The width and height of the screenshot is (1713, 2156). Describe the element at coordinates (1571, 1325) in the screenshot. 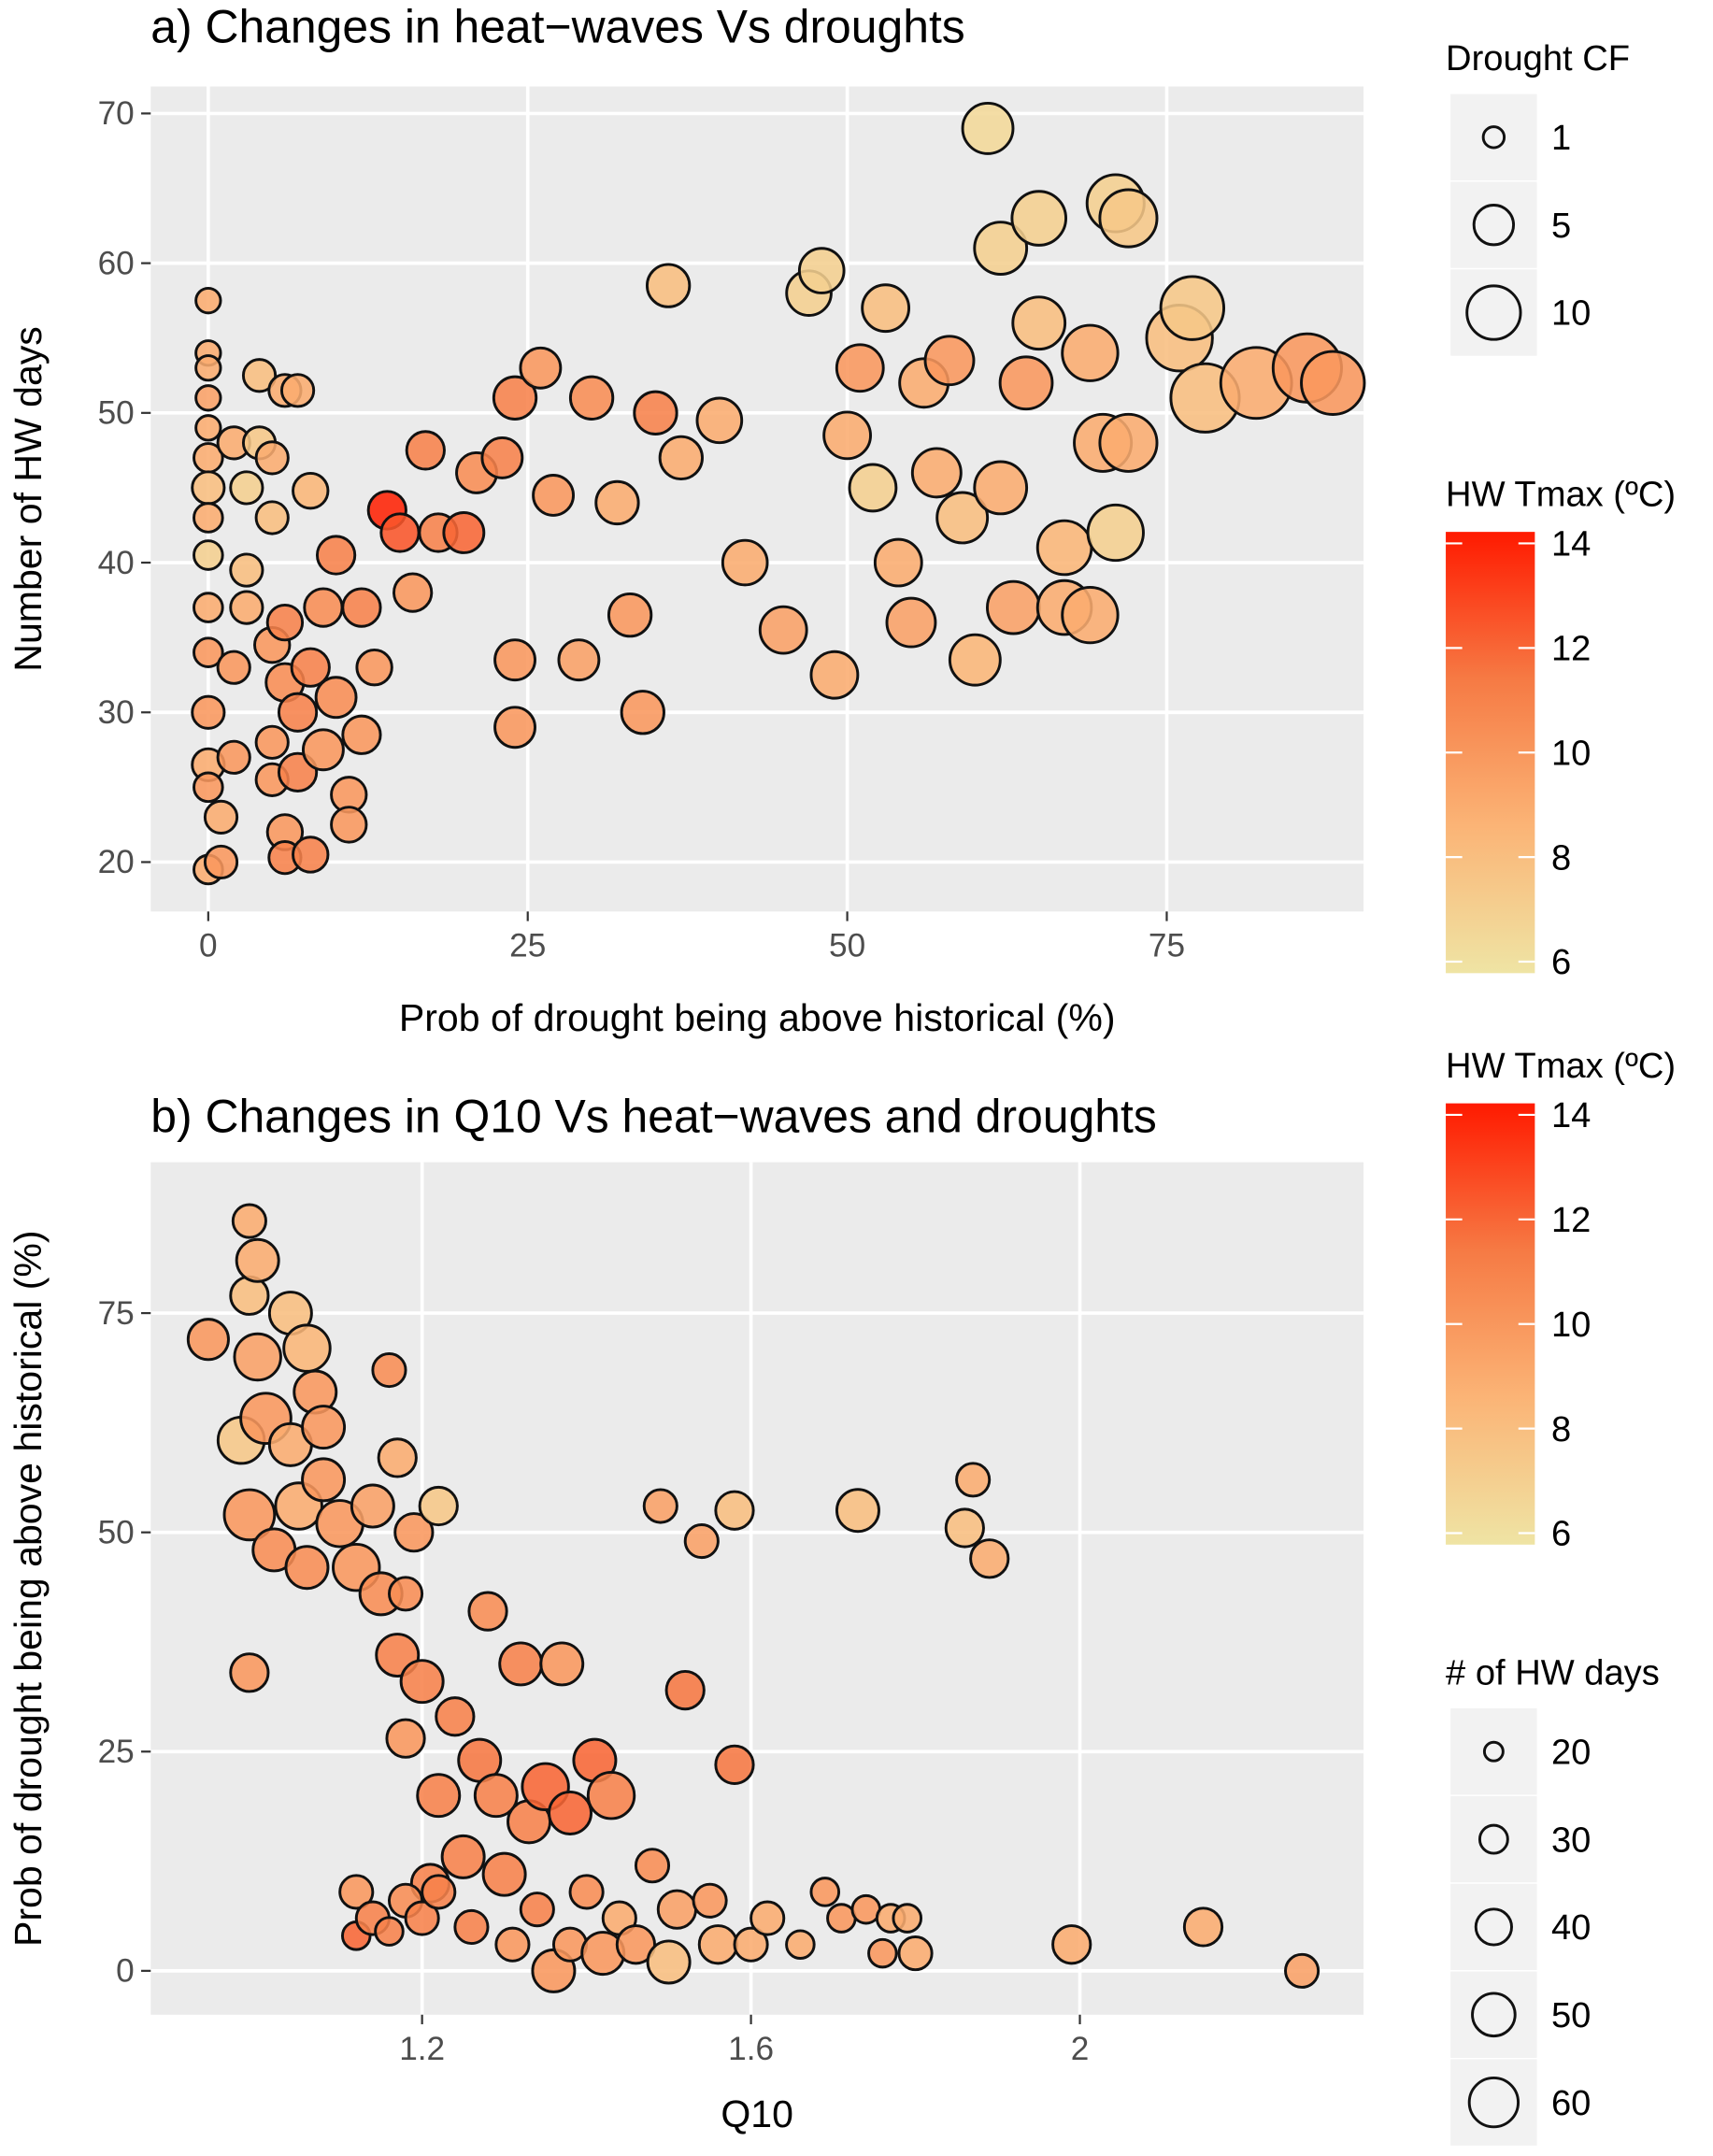

I see `colorbar-label: 10` at that location.